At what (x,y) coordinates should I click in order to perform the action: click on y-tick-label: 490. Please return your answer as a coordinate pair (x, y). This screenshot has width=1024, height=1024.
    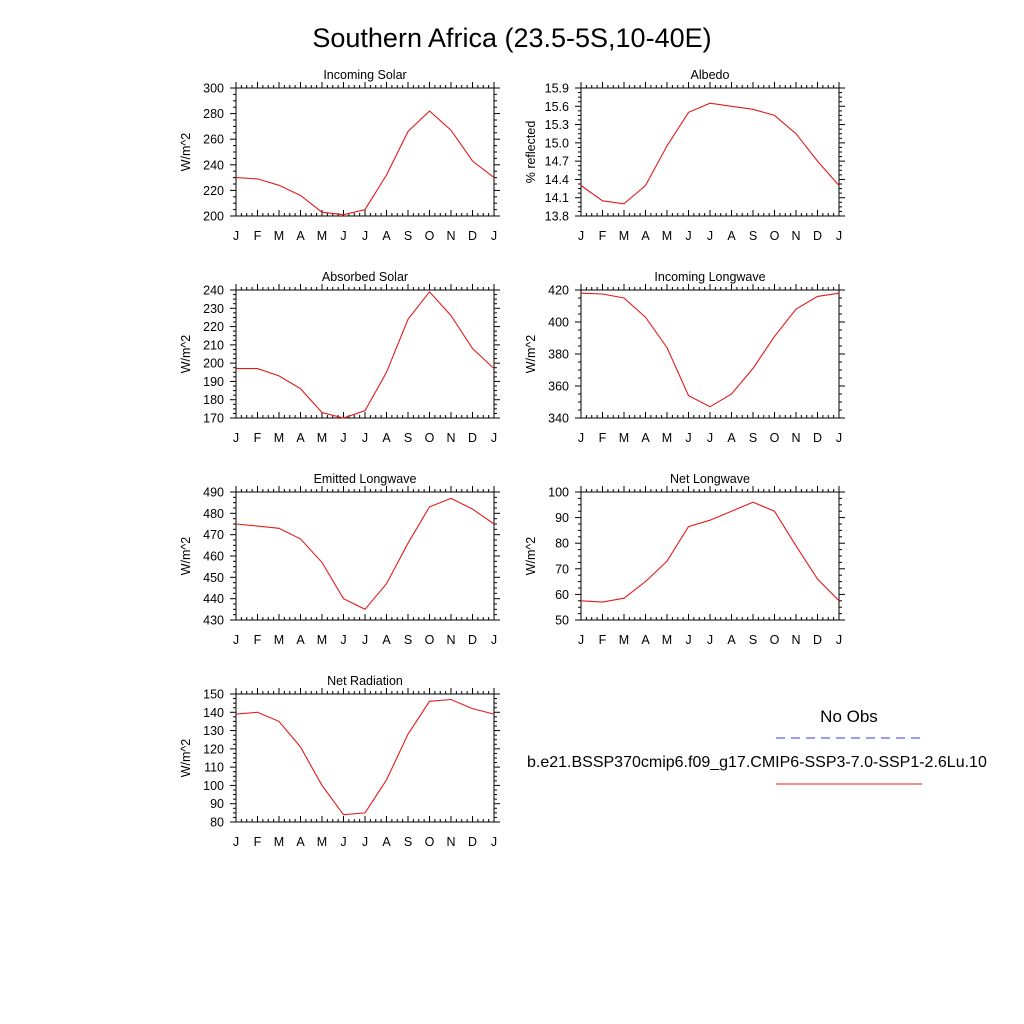
    Looking at the image, I should click on (213, 493).